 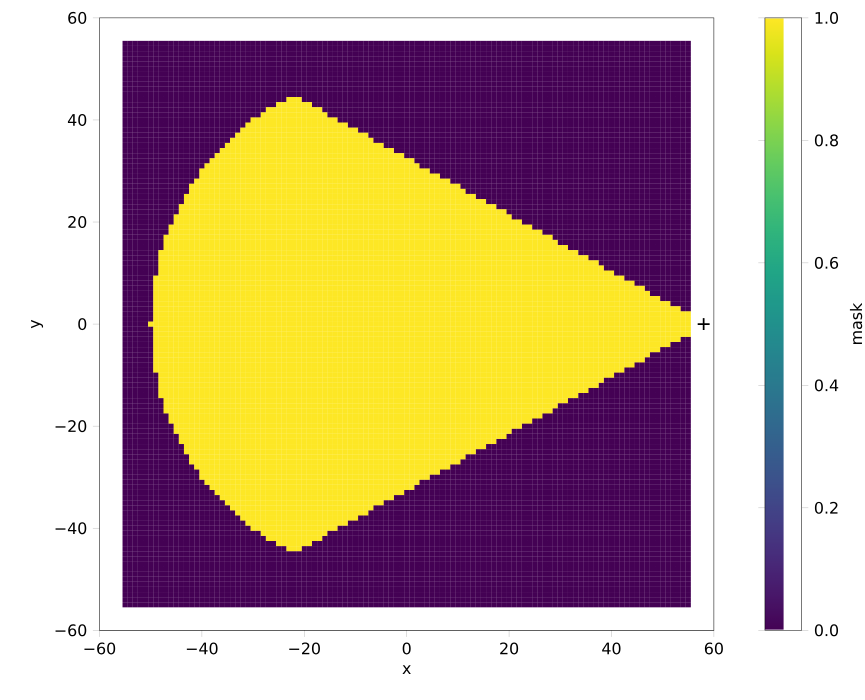 I want to click on y-tick-label: 40, so click(x=77, y=120).